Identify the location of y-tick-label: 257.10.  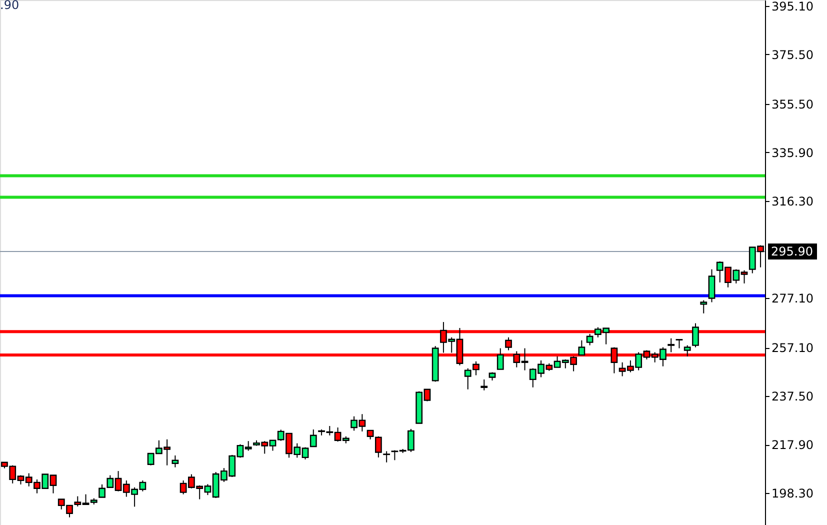
(793, 348).